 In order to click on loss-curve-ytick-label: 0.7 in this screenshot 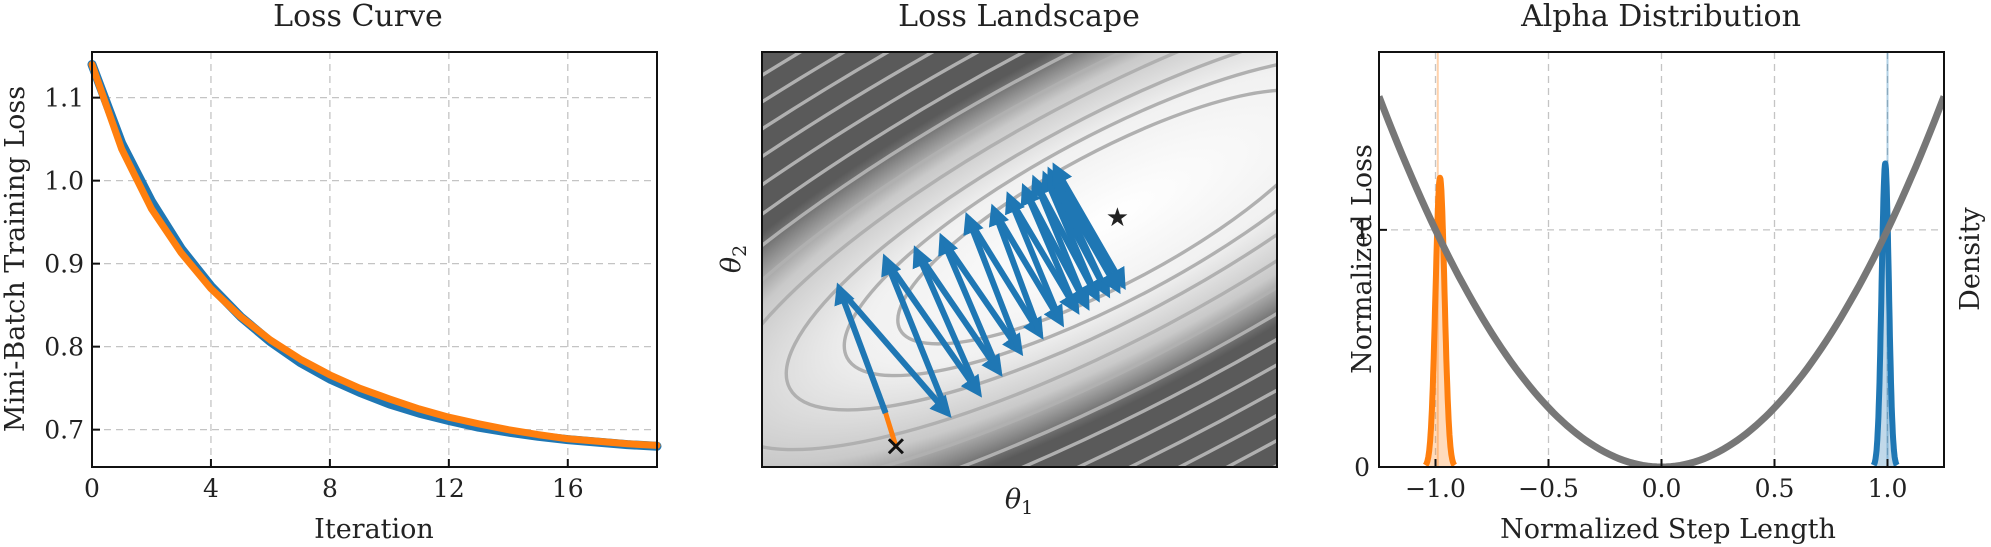, I will do `click(64, 430)`.